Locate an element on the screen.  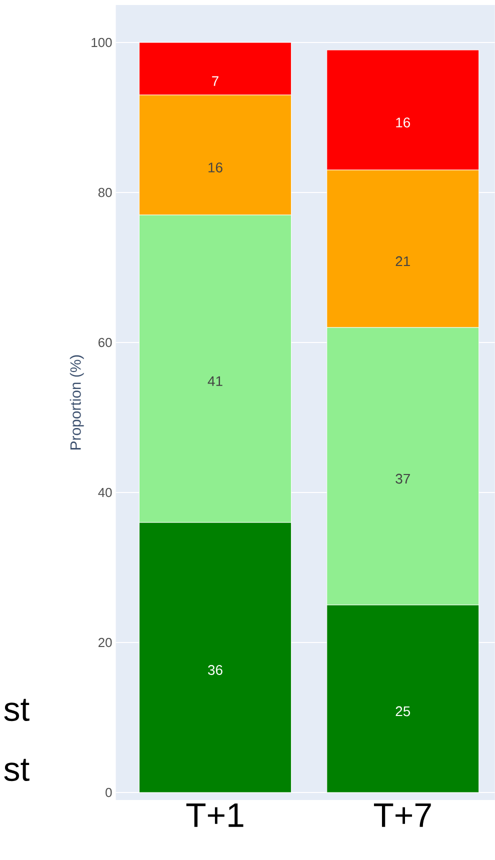
y-tick-label: 60 is located at coordinates (105, 343).